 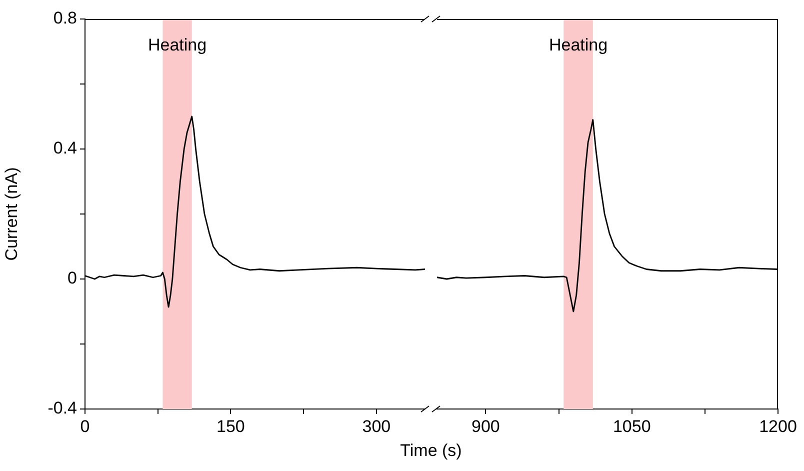 What do you see at coordinates (778, 426) in the screenshot?
I see `x-tick-label: 1200` at bounding box center [778, 426].